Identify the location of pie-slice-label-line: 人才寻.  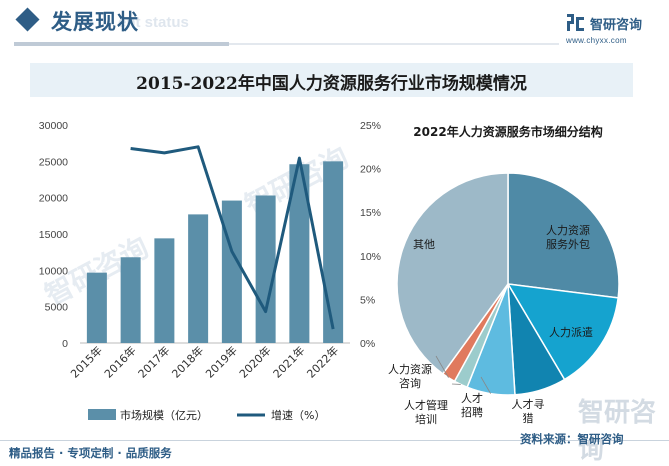
(528, 404).